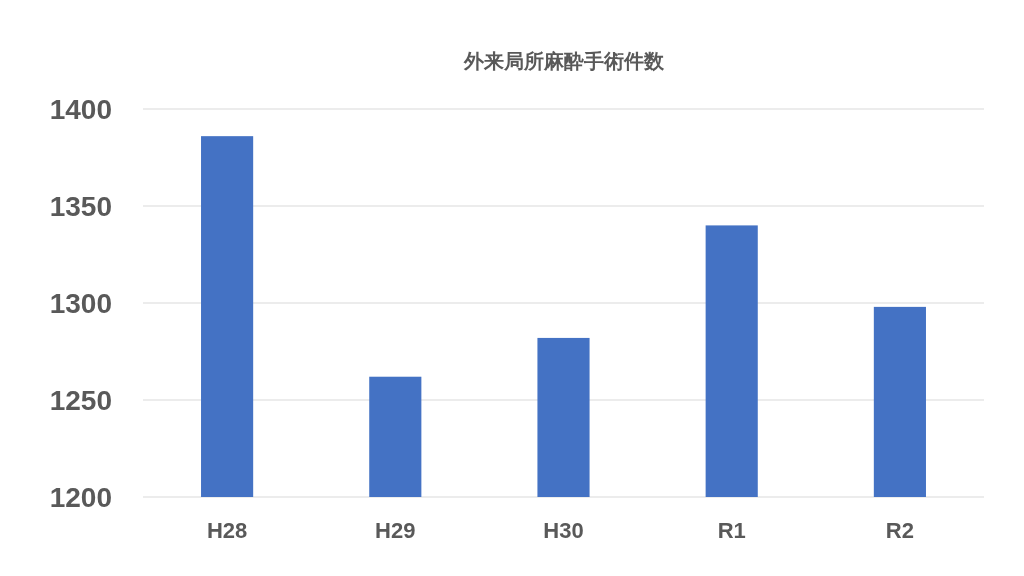 This screenshot has height=576, width=1024. What do you see at coordinates (80, 109) in the screenshot?
I see `y-tick-label: 1400` at bounding box center [80, 109].